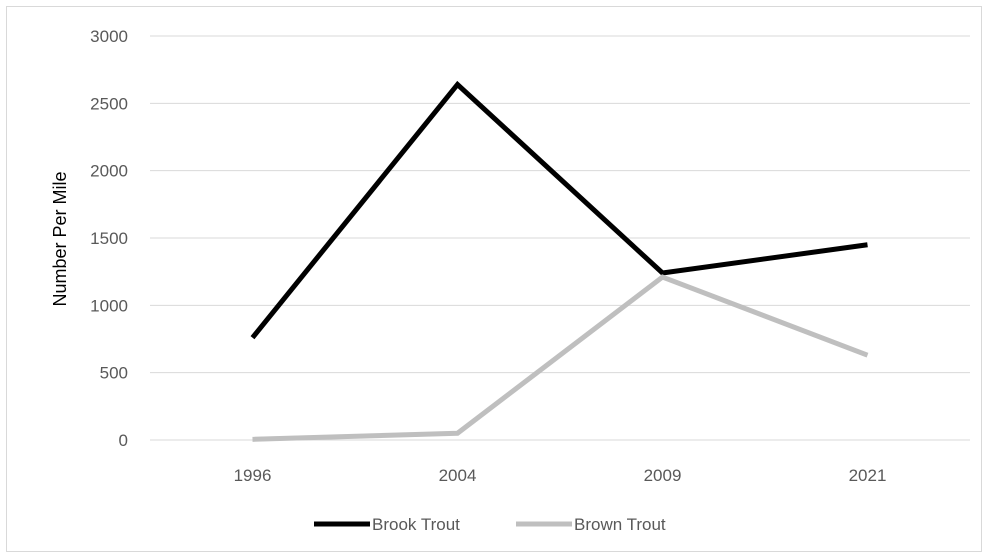 This screenshot has height=559, width=989. Describe the element at coordinates (109, 305) in the screenshot. I see `y-tick-label-1000: 1000` at that location.